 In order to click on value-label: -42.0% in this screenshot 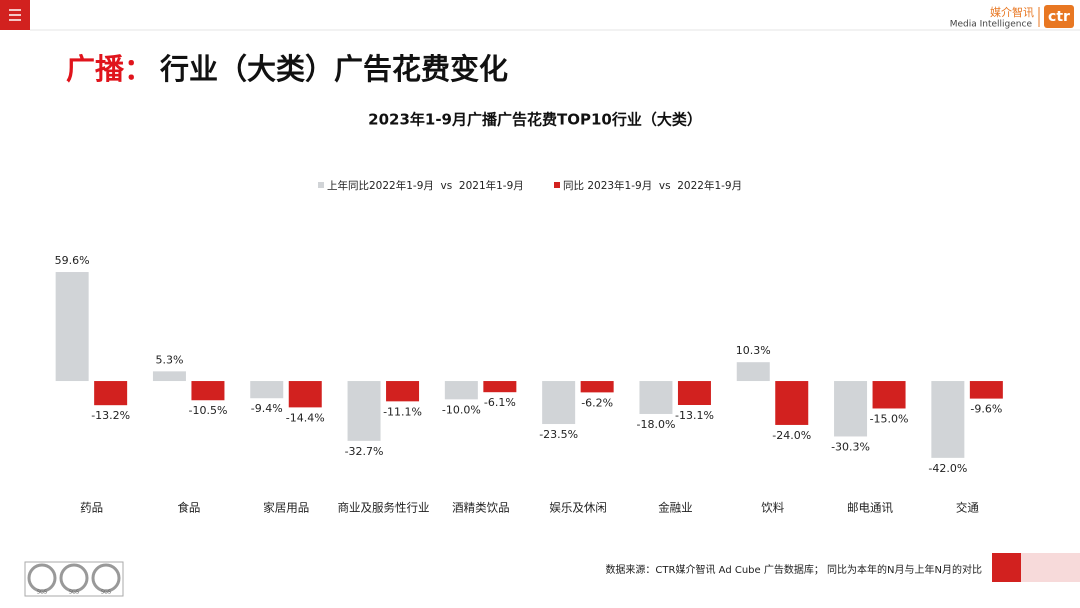, I will do `click(947, 468)`.